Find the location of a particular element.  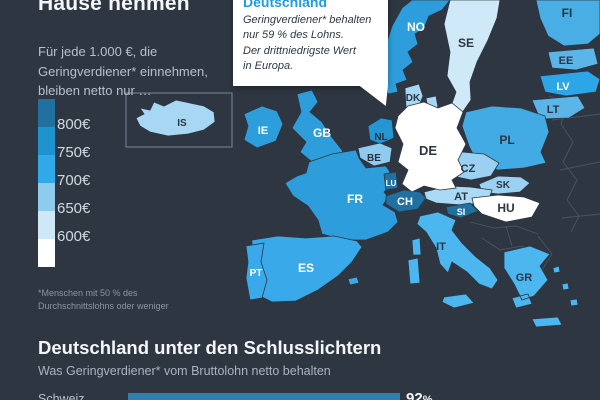

country-pt is located at coordinates (256, 271).